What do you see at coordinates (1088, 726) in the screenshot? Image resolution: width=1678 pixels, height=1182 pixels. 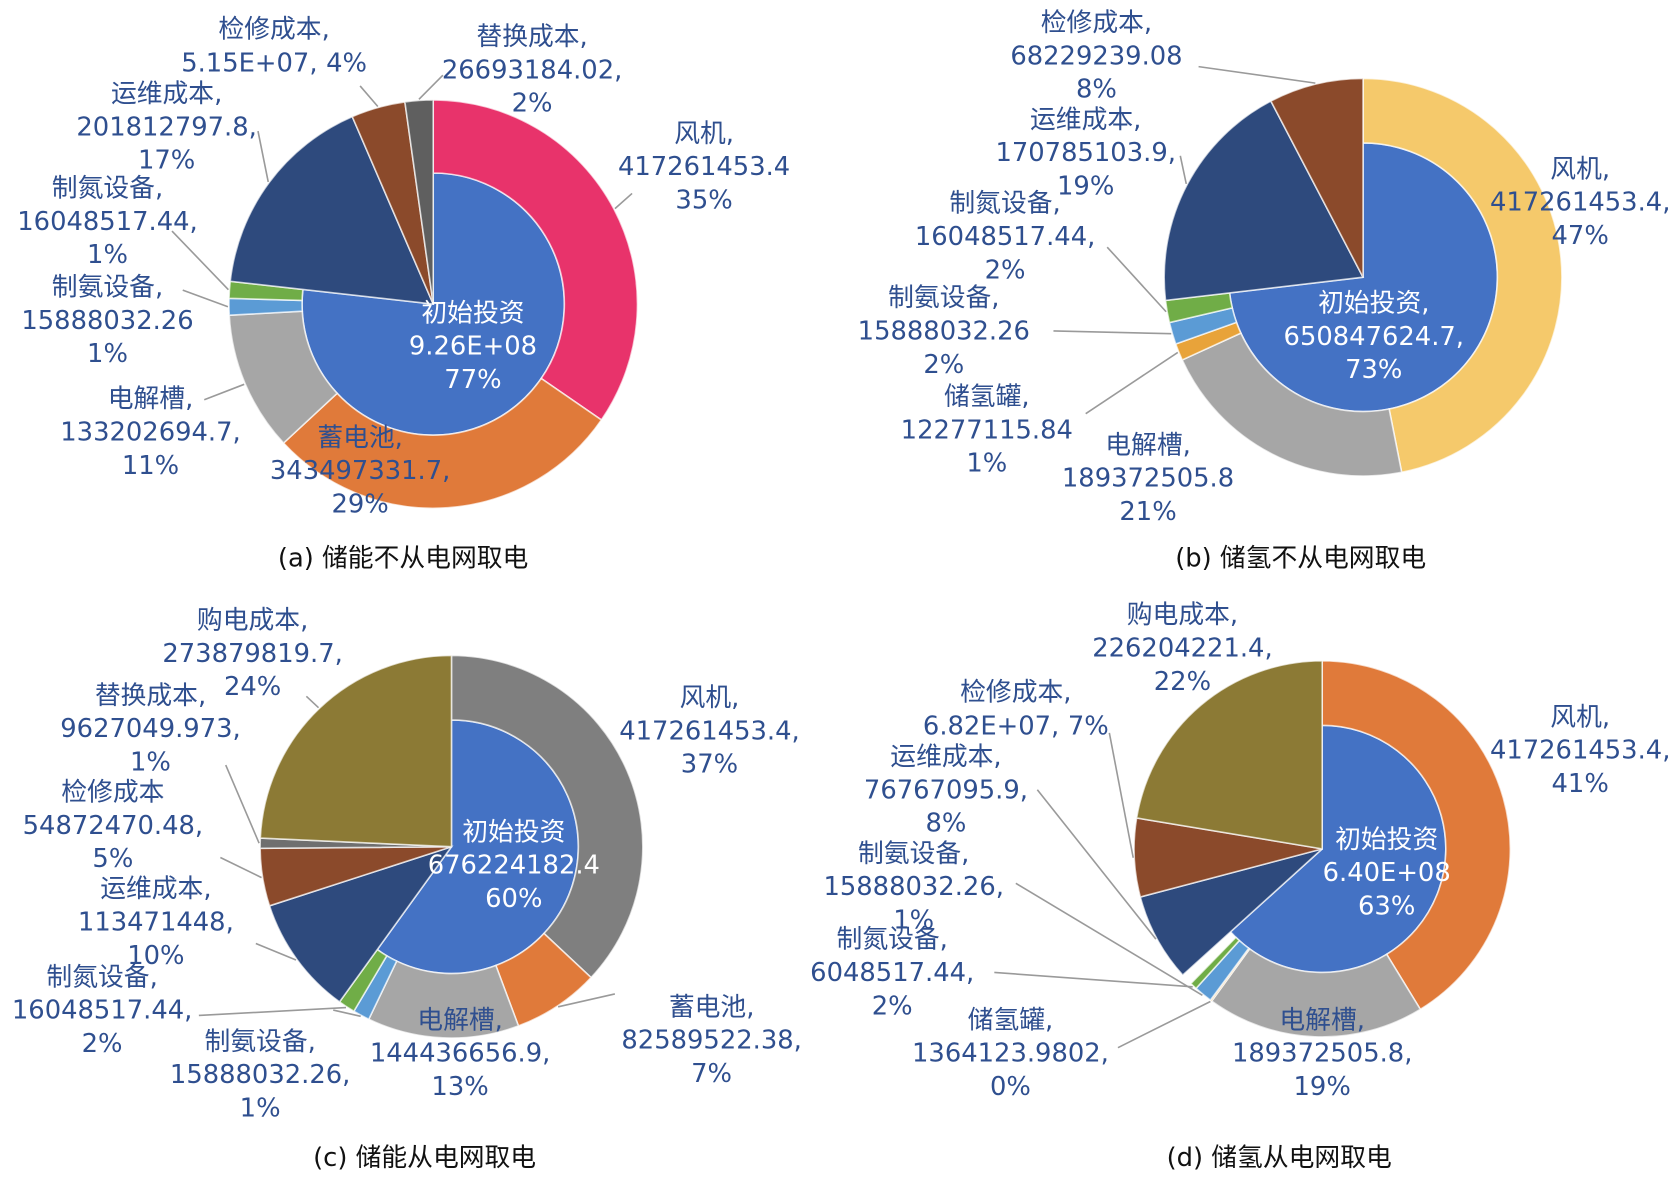 I see `label-percent: 7%` at bounding box center [1088, 726].